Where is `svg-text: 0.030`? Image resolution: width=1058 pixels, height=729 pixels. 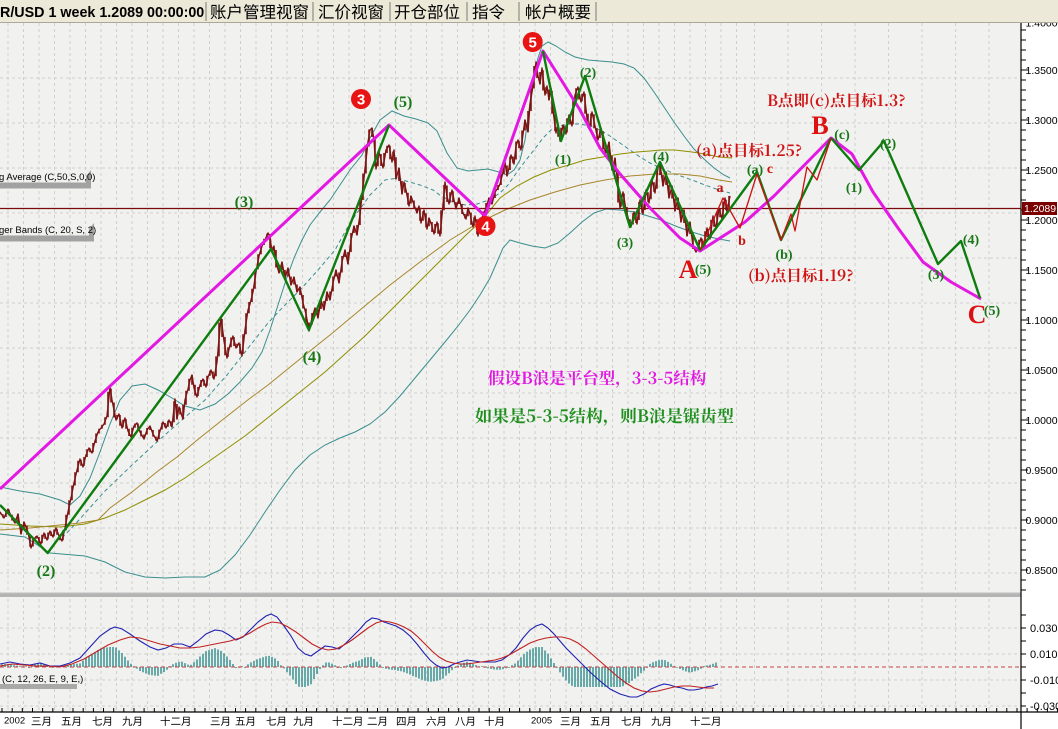 svg-text: 0.030 is located at coordinates (1044, 629).